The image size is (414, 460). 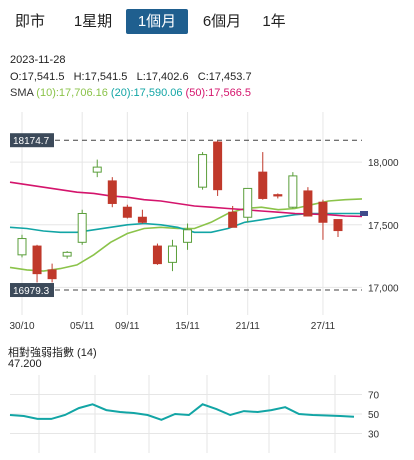 What do you see at coordinates (383, 226) in the screenshot?
I see `y-tick-label: 17,500` at bounding box center [383, 226].